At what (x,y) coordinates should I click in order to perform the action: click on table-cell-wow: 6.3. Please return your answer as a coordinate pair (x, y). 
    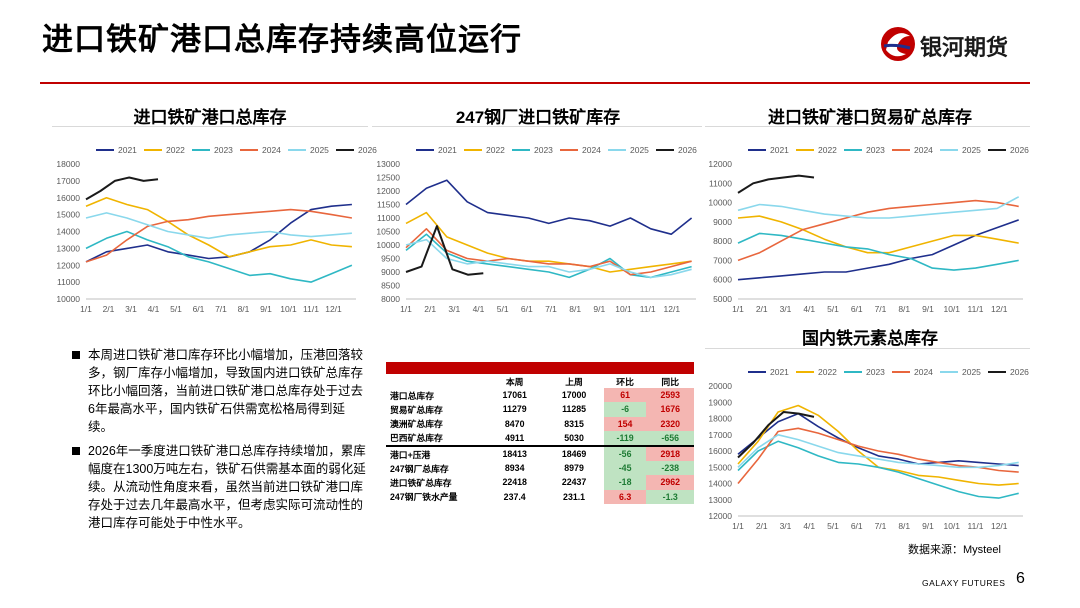
    Looking at the image, I should click on (625, 496).